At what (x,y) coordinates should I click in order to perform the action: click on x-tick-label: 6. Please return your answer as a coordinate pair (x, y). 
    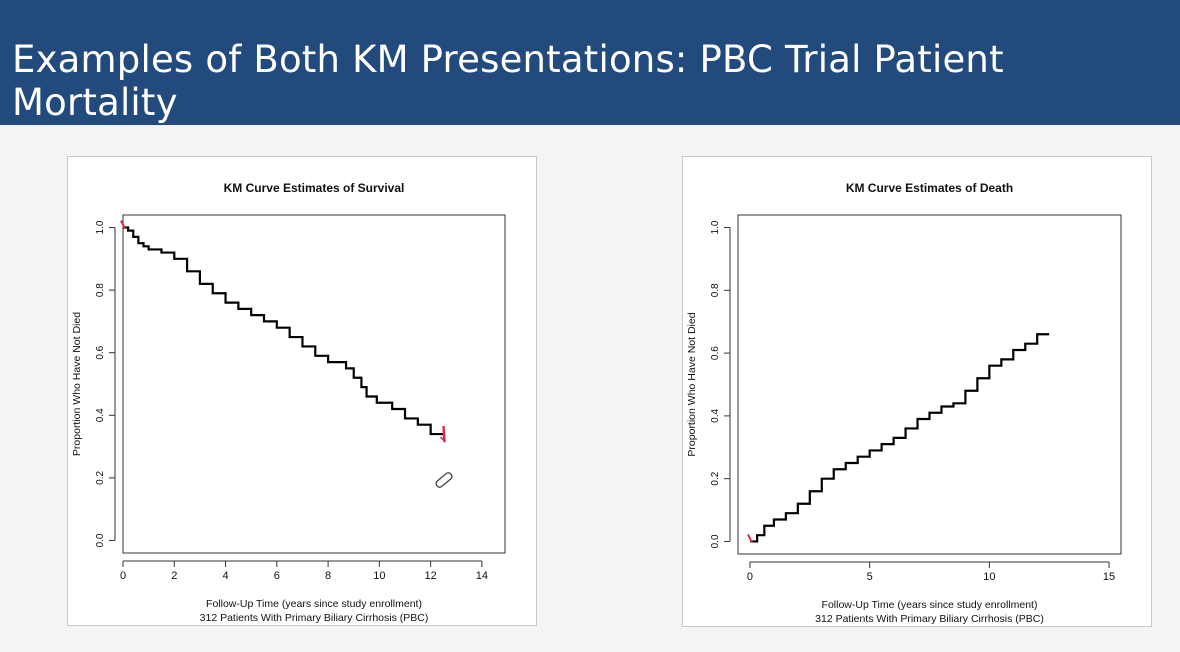
    Looking at the image, I should click on (277, 576).